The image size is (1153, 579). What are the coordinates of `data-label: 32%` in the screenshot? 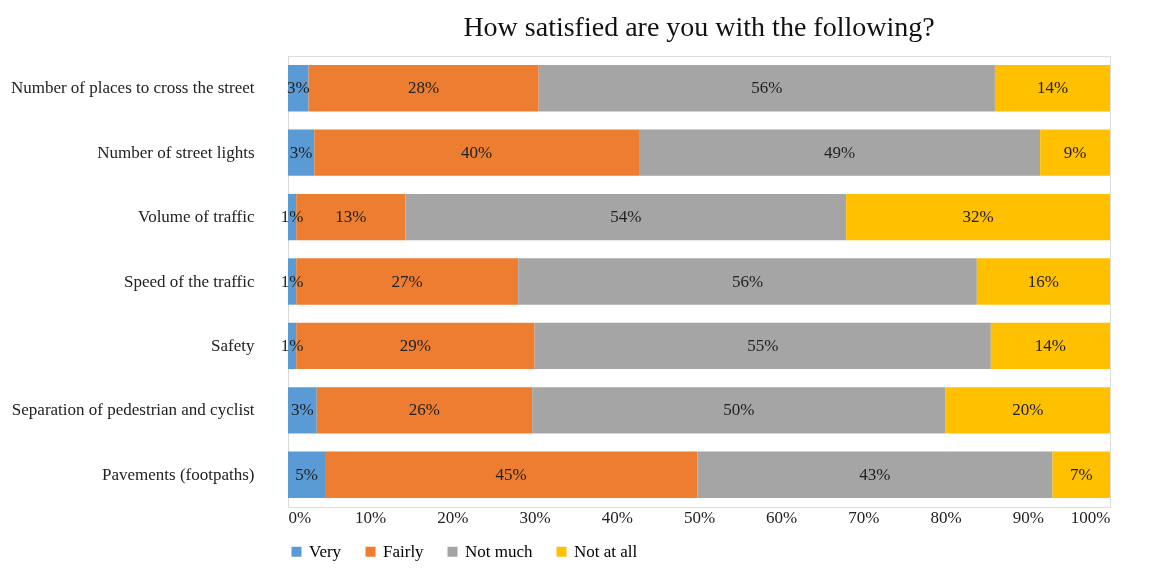 It's located at (978, 217).